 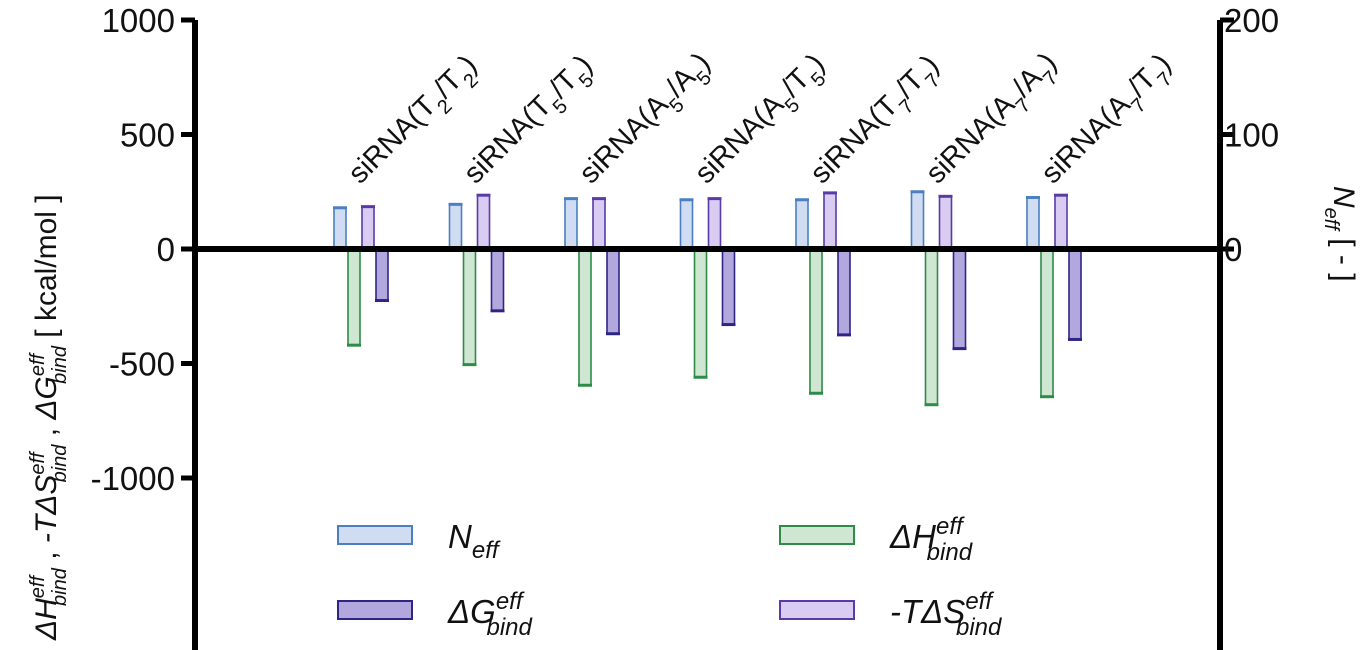 I want to click on legend-swatch-neff, so click(x=375, y=535).